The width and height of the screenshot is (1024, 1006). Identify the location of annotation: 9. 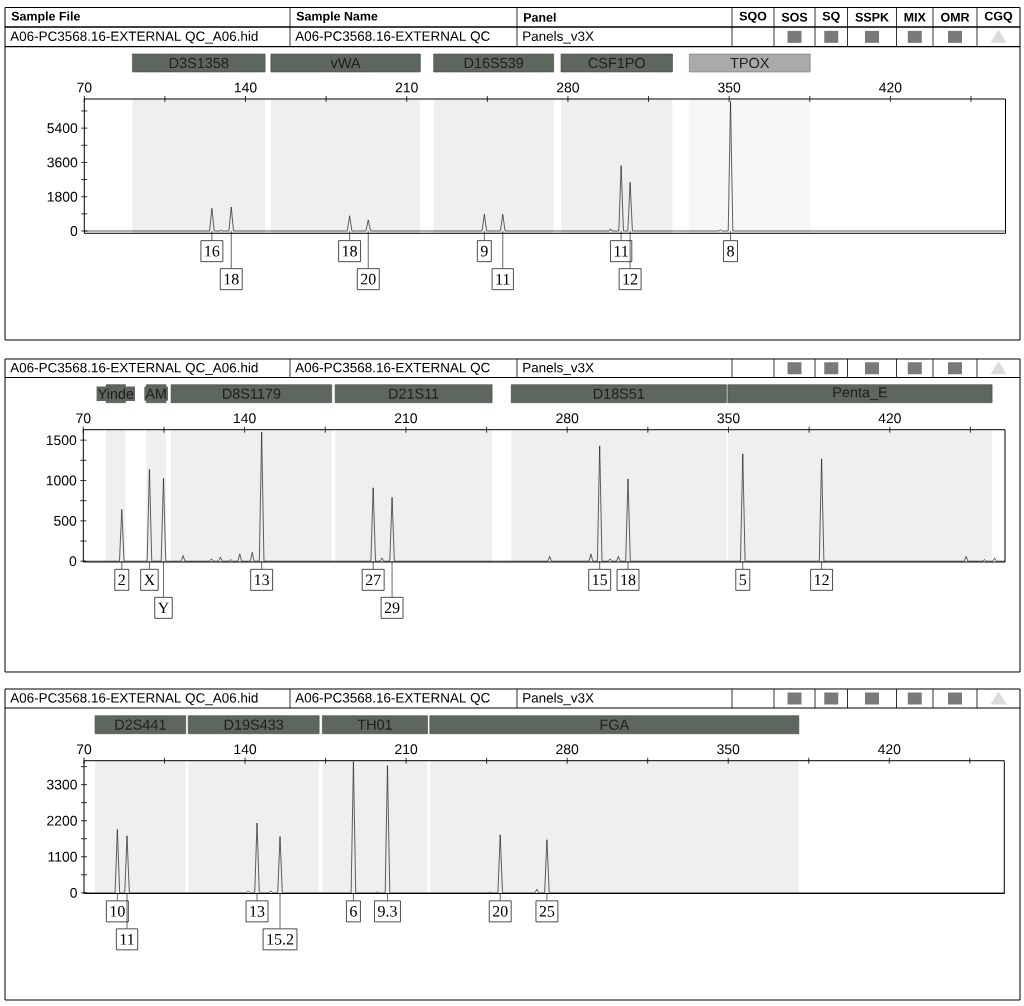
(484, 251).